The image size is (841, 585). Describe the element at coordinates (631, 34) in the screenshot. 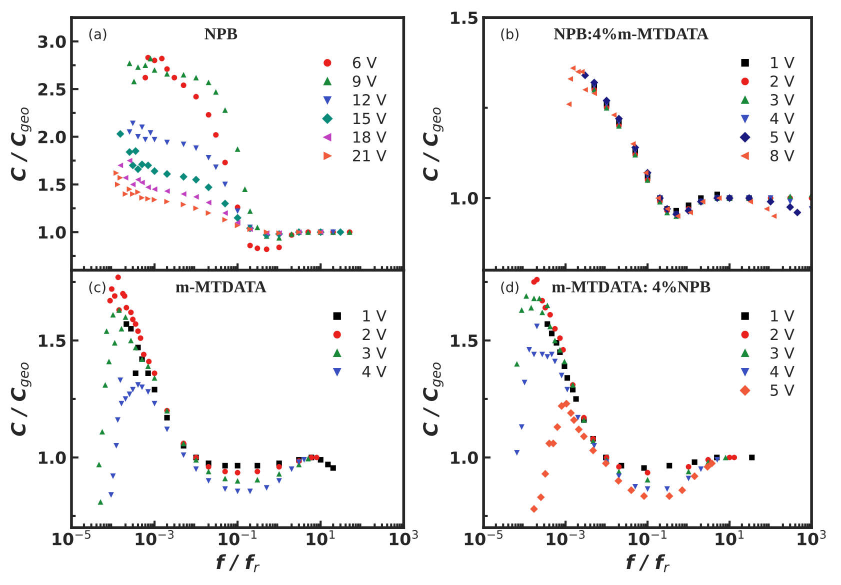

I see `chart-title: NPB:4%m-MTDATA` at that location.